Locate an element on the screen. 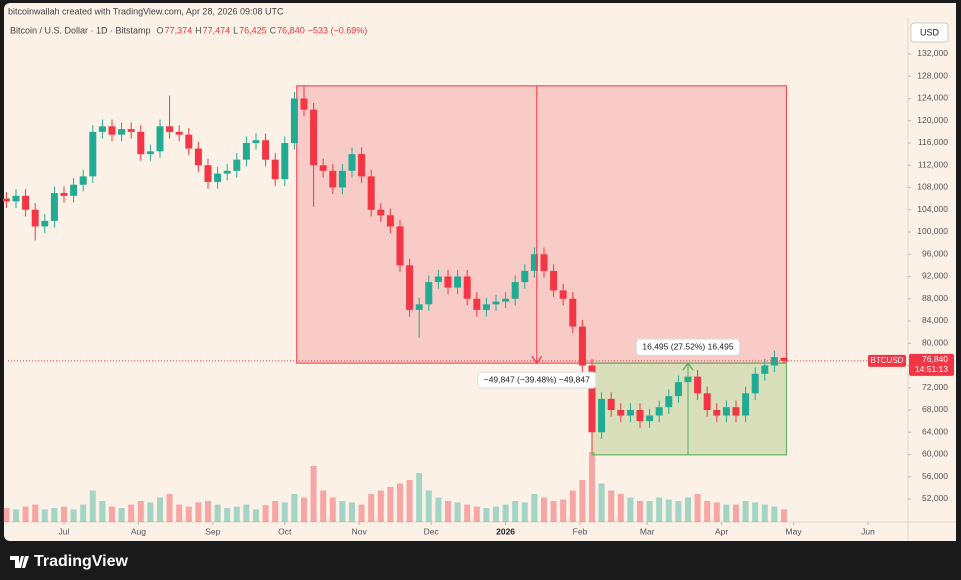 This screenshot has width=961, height=580. measure-label-box is located at coordinates (688, 347).